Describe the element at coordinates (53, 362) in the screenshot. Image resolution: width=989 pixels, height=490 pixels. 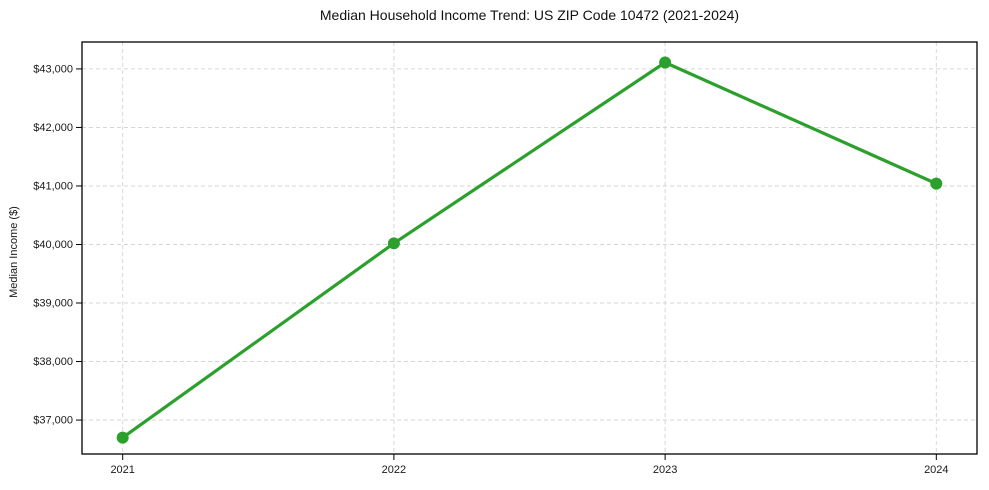
I see `y-tick-label: $38,000` at that location.